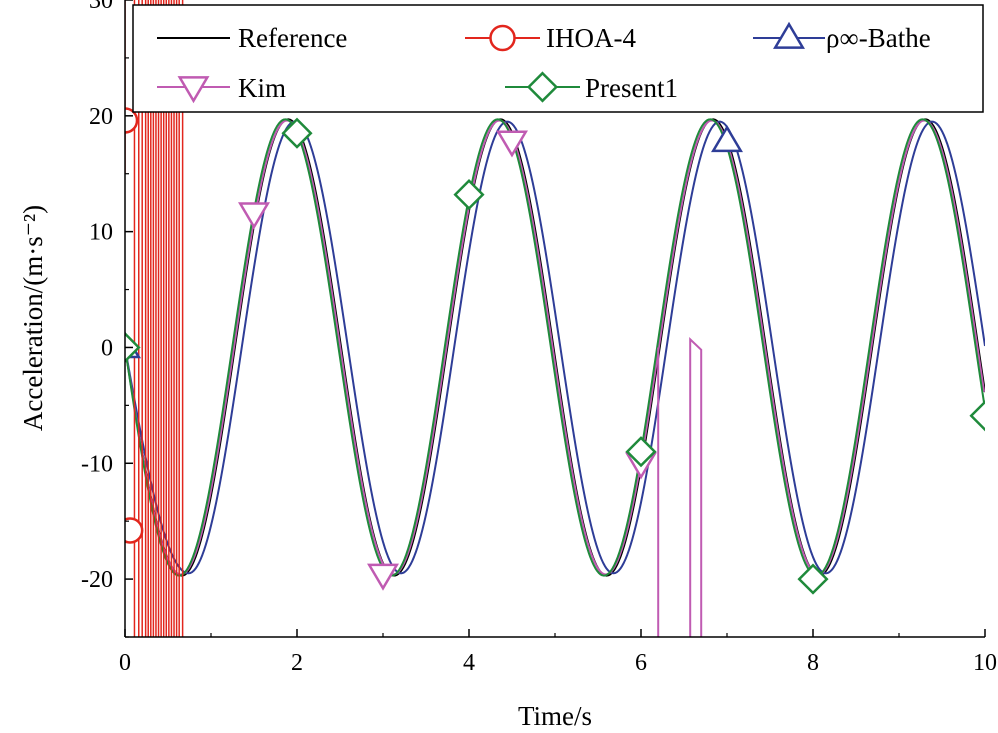  What do you see at coordinates (789, 35) in the screenshot?
I see `legend-marker-bathe` at bounding box center [789, 35].